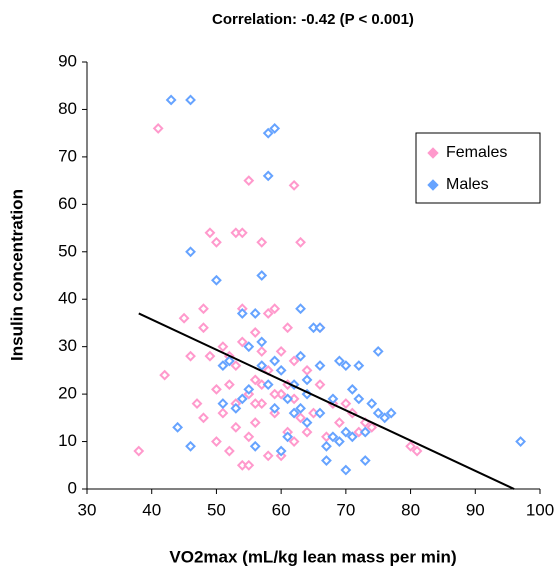 This screenshot has height=574, width=558. I want to click on x-tick-label: 50, so click(216, 509).